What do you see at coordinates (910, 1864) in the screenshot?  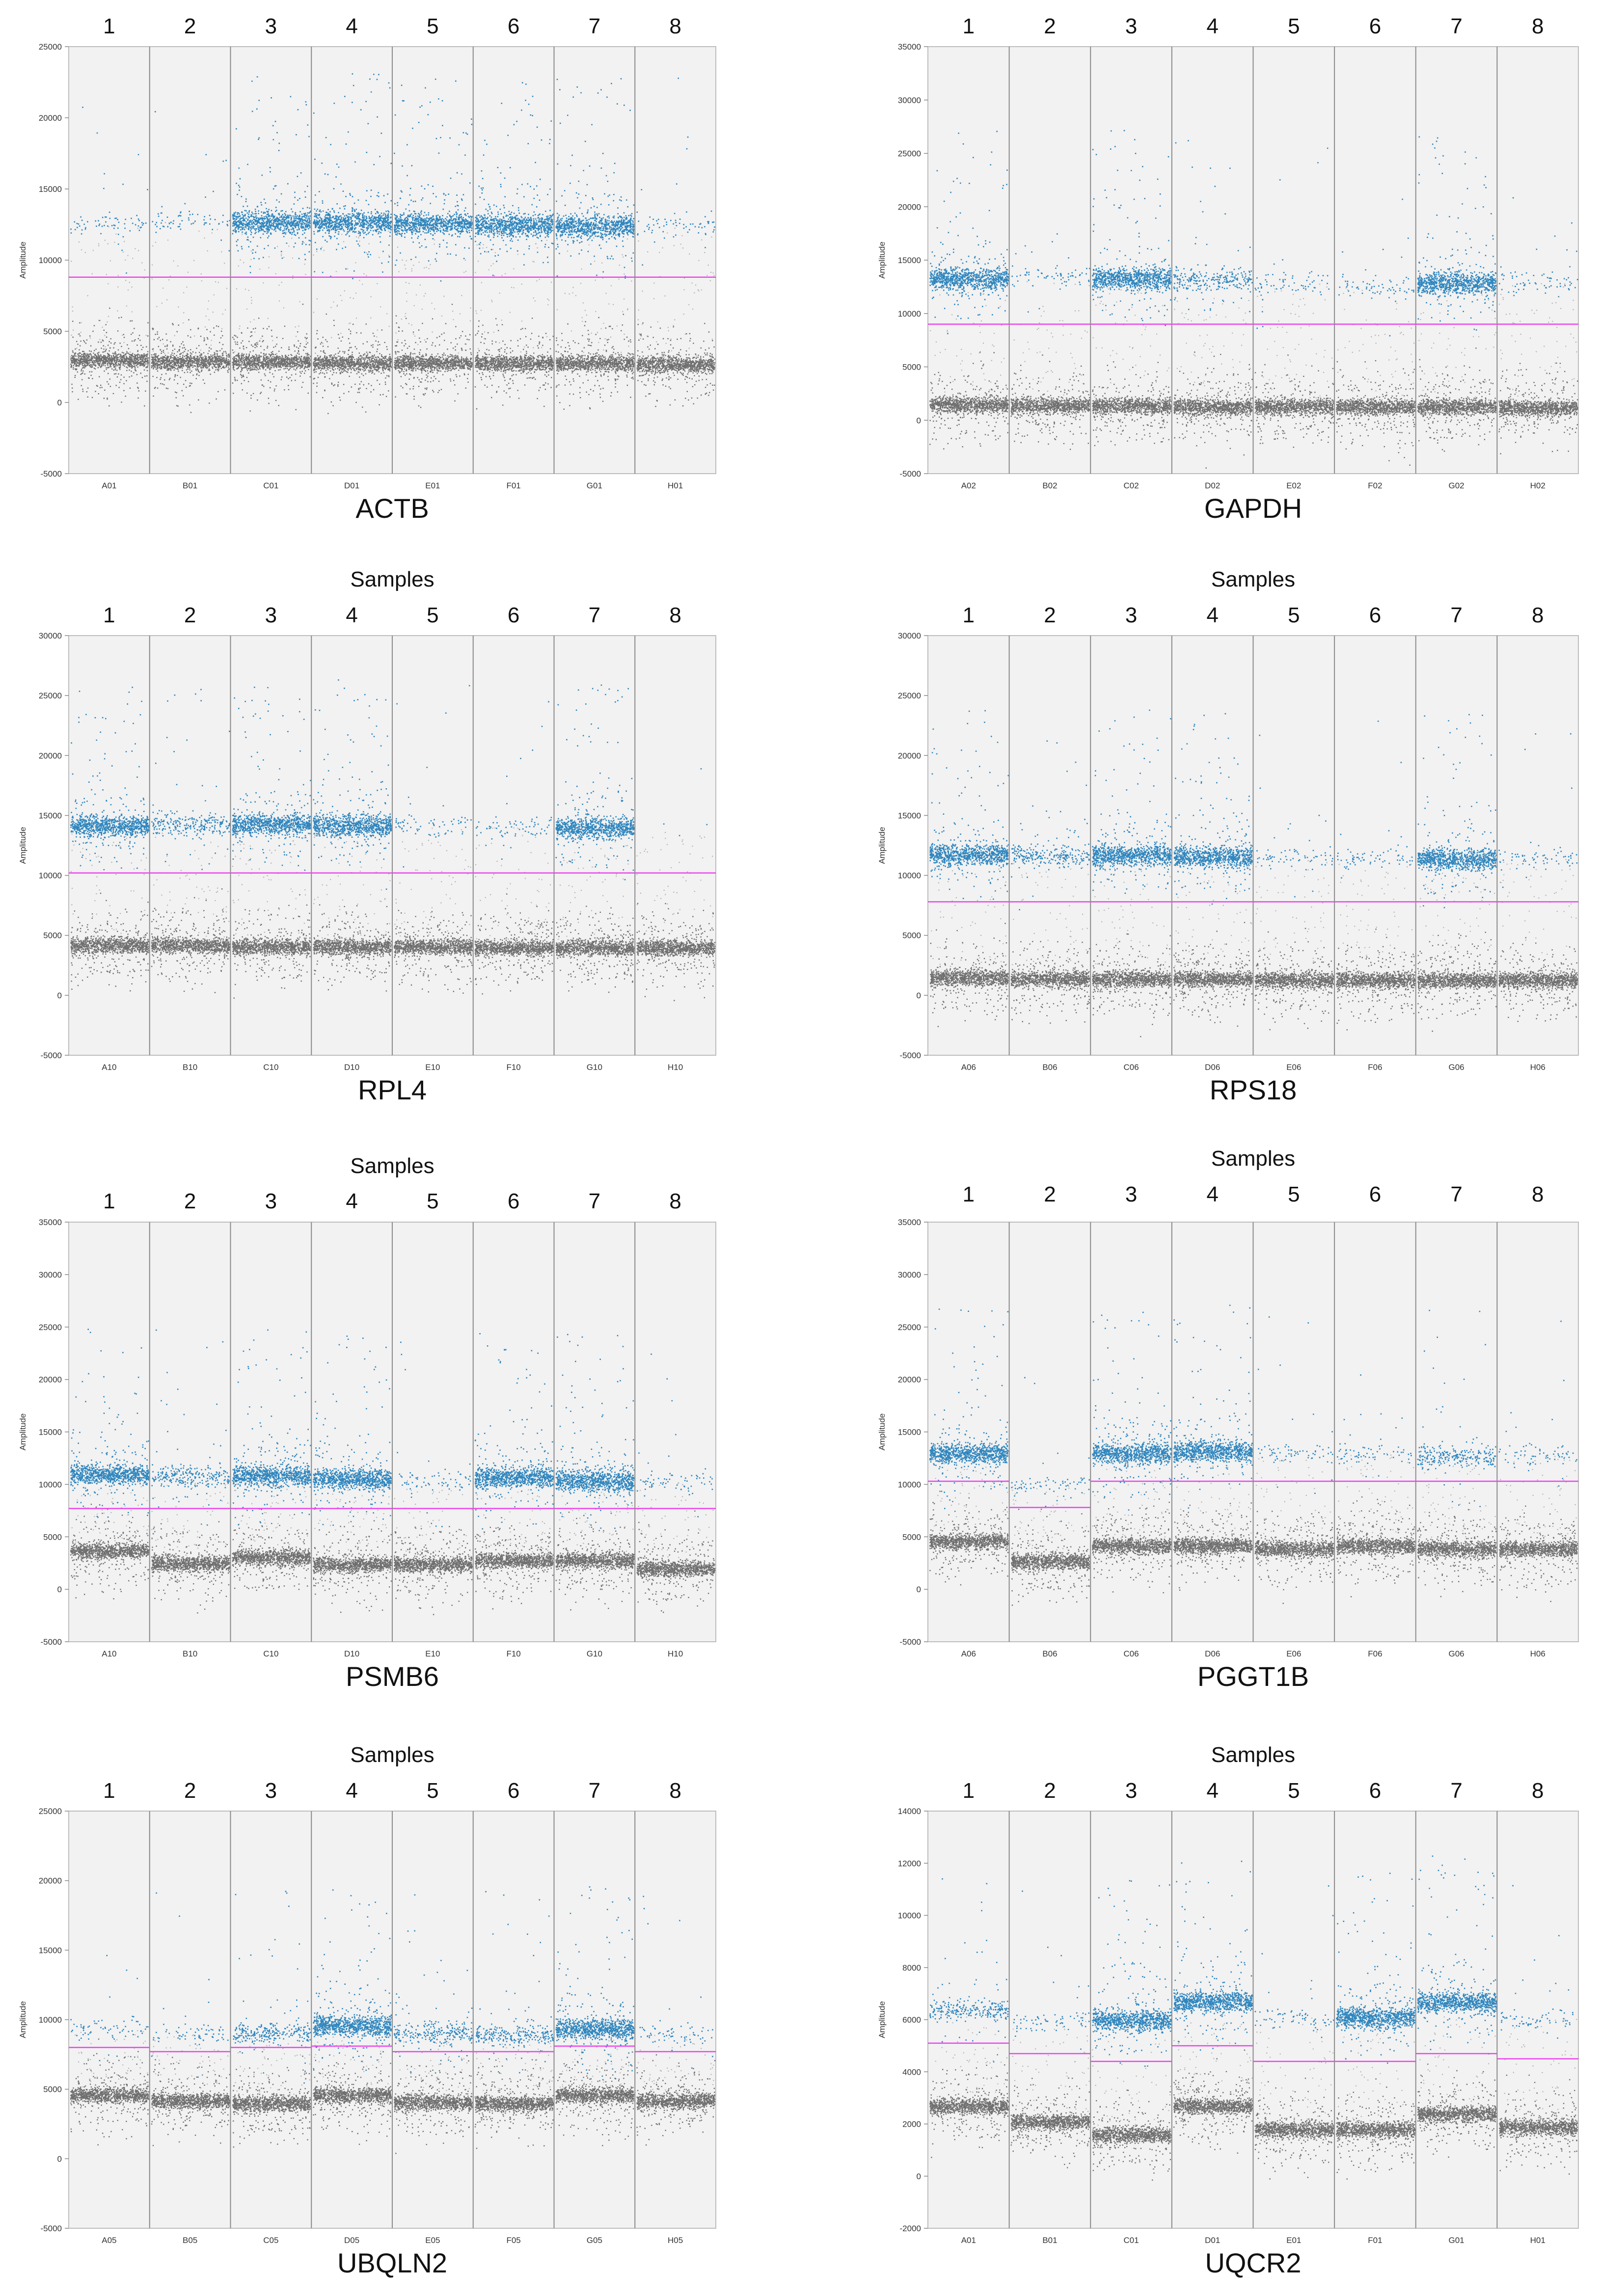 I see `y-tick-label: 12000` at bounding box center [910, 1864].